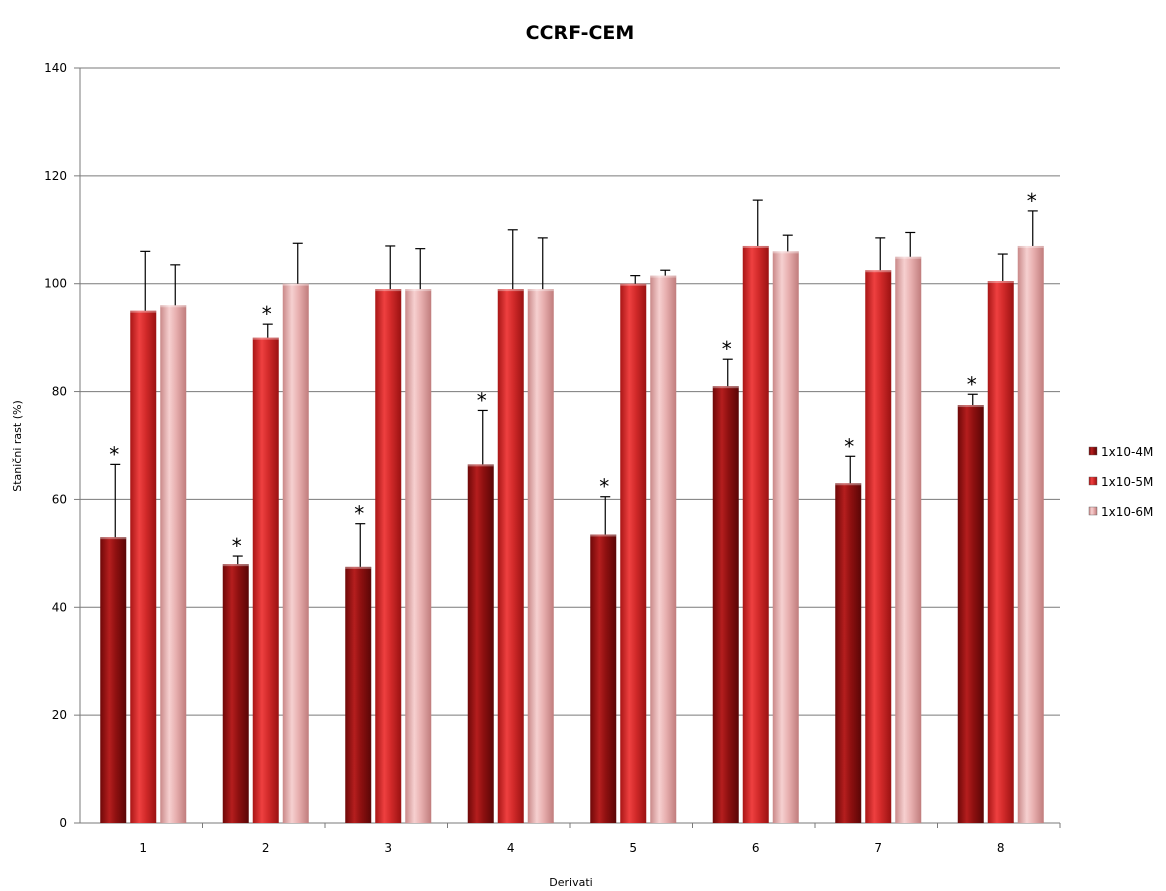 The height and width of the screenshot is (891, 1166). I want to click on legend: 1x10-4M 1x10-5M 1x10-6M, so click(1120, 482).